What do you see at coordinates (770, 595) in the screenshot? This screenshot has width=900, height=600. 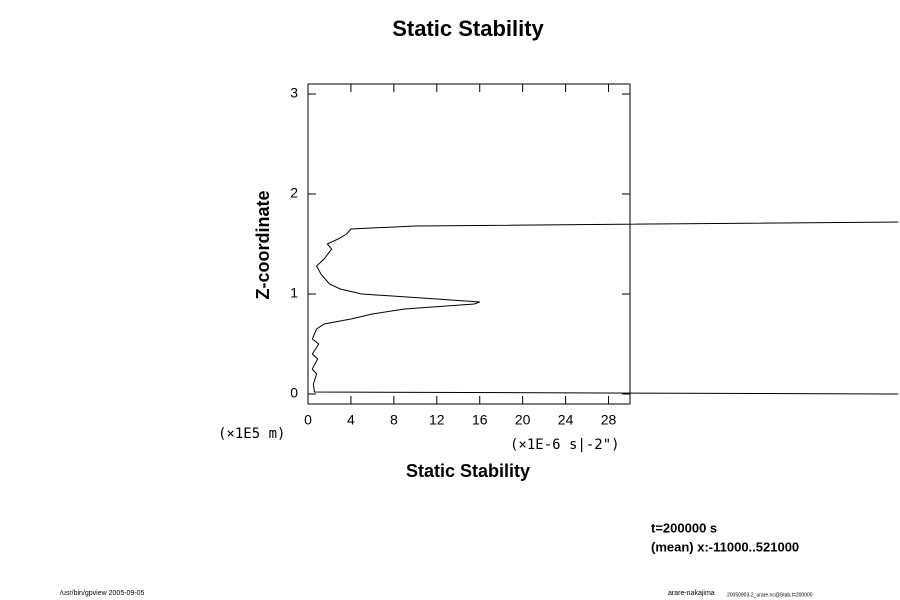 I see `footer: 20050903-2_arare.nc@Stab,t=200000` at bounding box center [770, 595].